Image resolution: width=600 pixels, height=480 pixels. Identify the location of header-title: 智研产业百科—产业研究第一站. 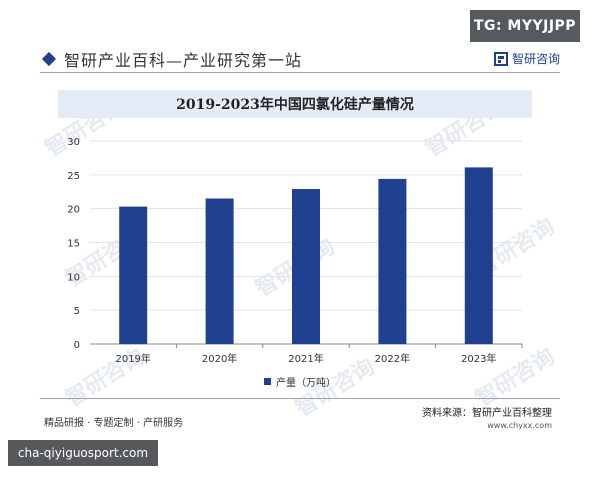
(183, 60).